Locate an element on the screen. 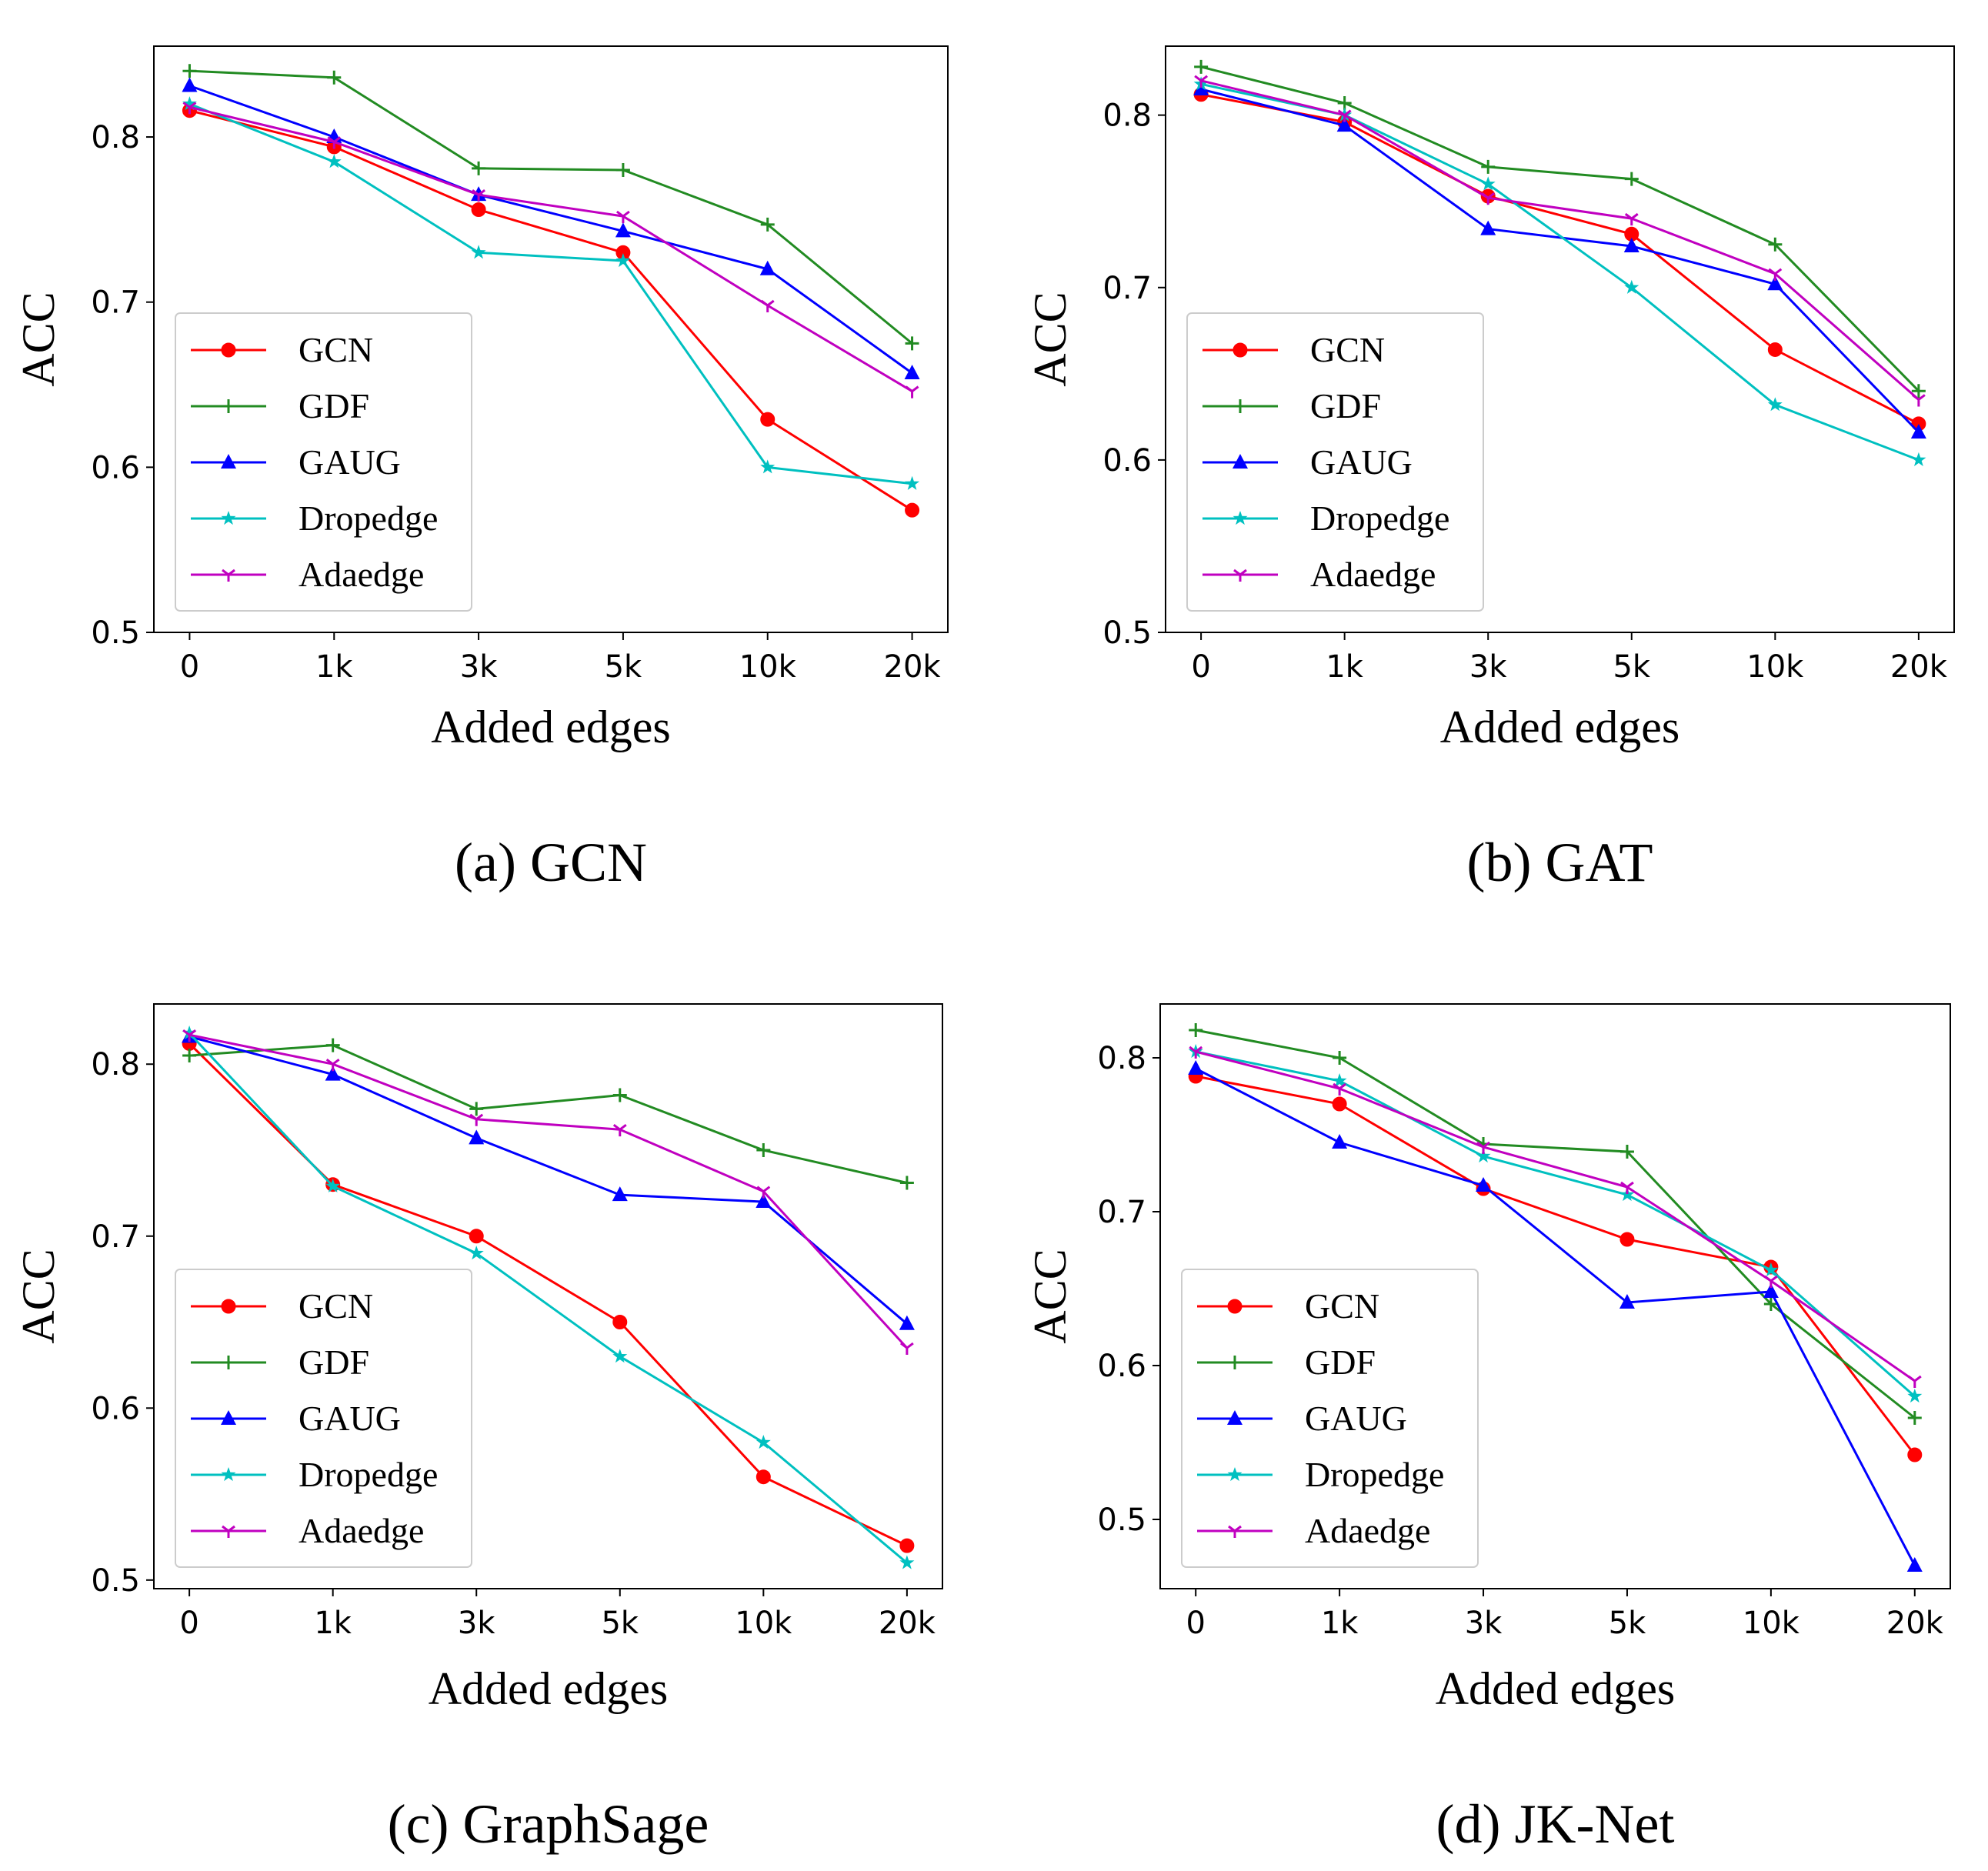  series-gaug is located at coordinates (1555, 1316).